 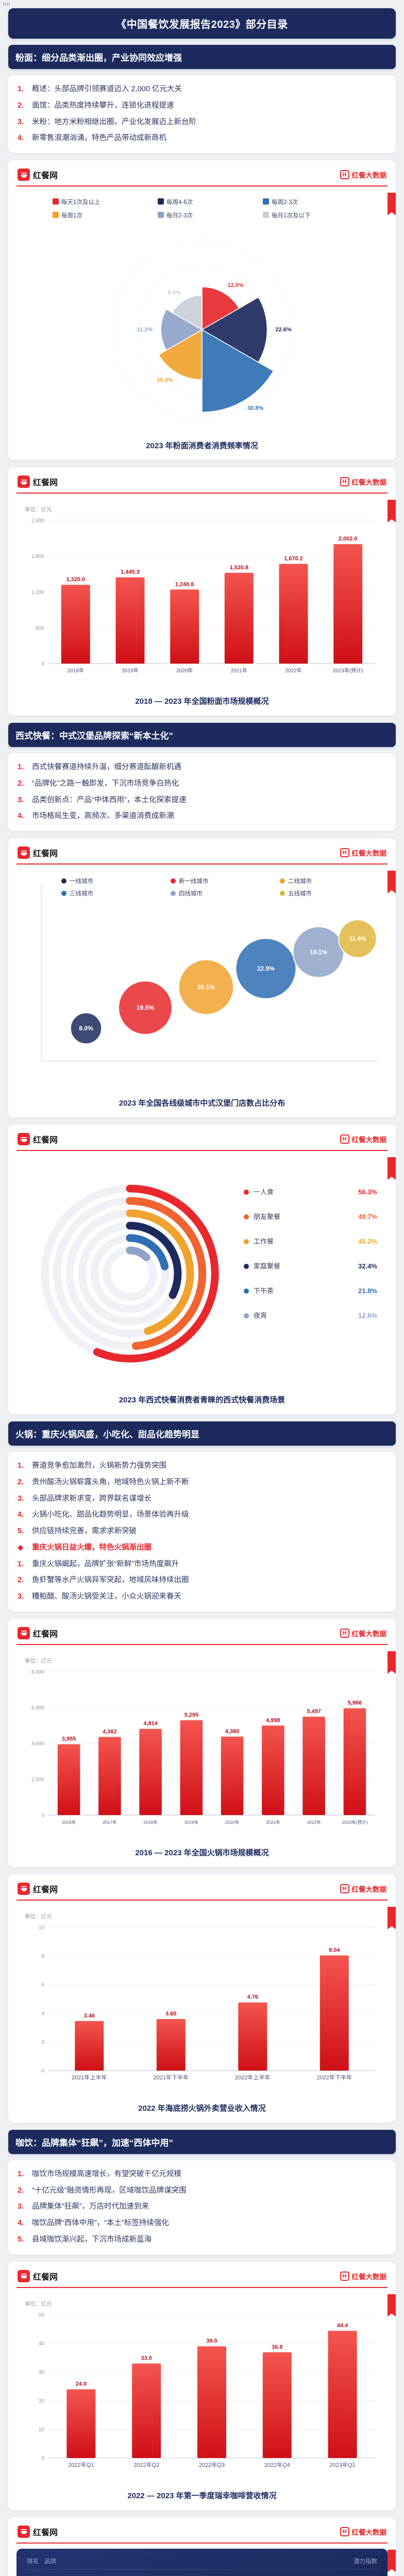 What do you see at coordinates (202, 57) in the screenshot?
I see `section-header-noodles: 粉面：细分品类渐出圈，产业协同效应增强` at bounding box center [202, 57].